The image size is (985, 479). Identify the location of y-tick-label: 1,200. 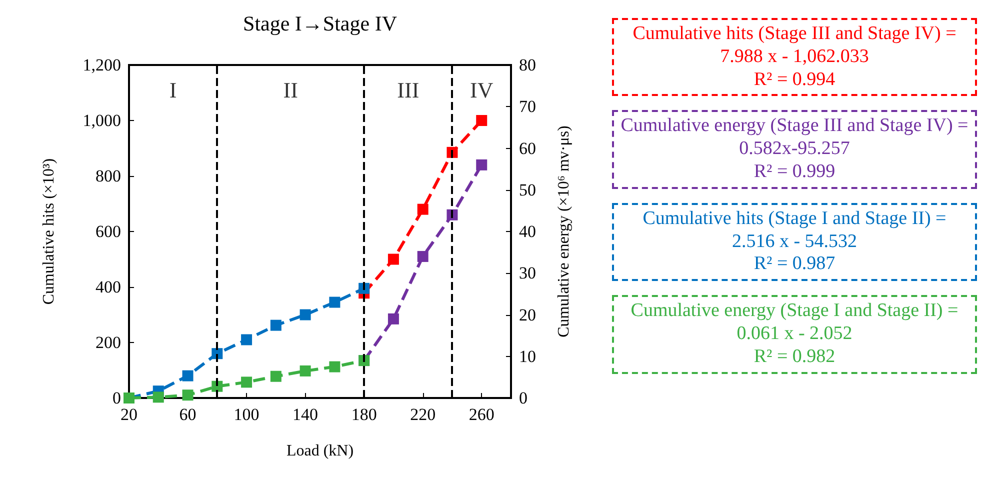
(101, 65).